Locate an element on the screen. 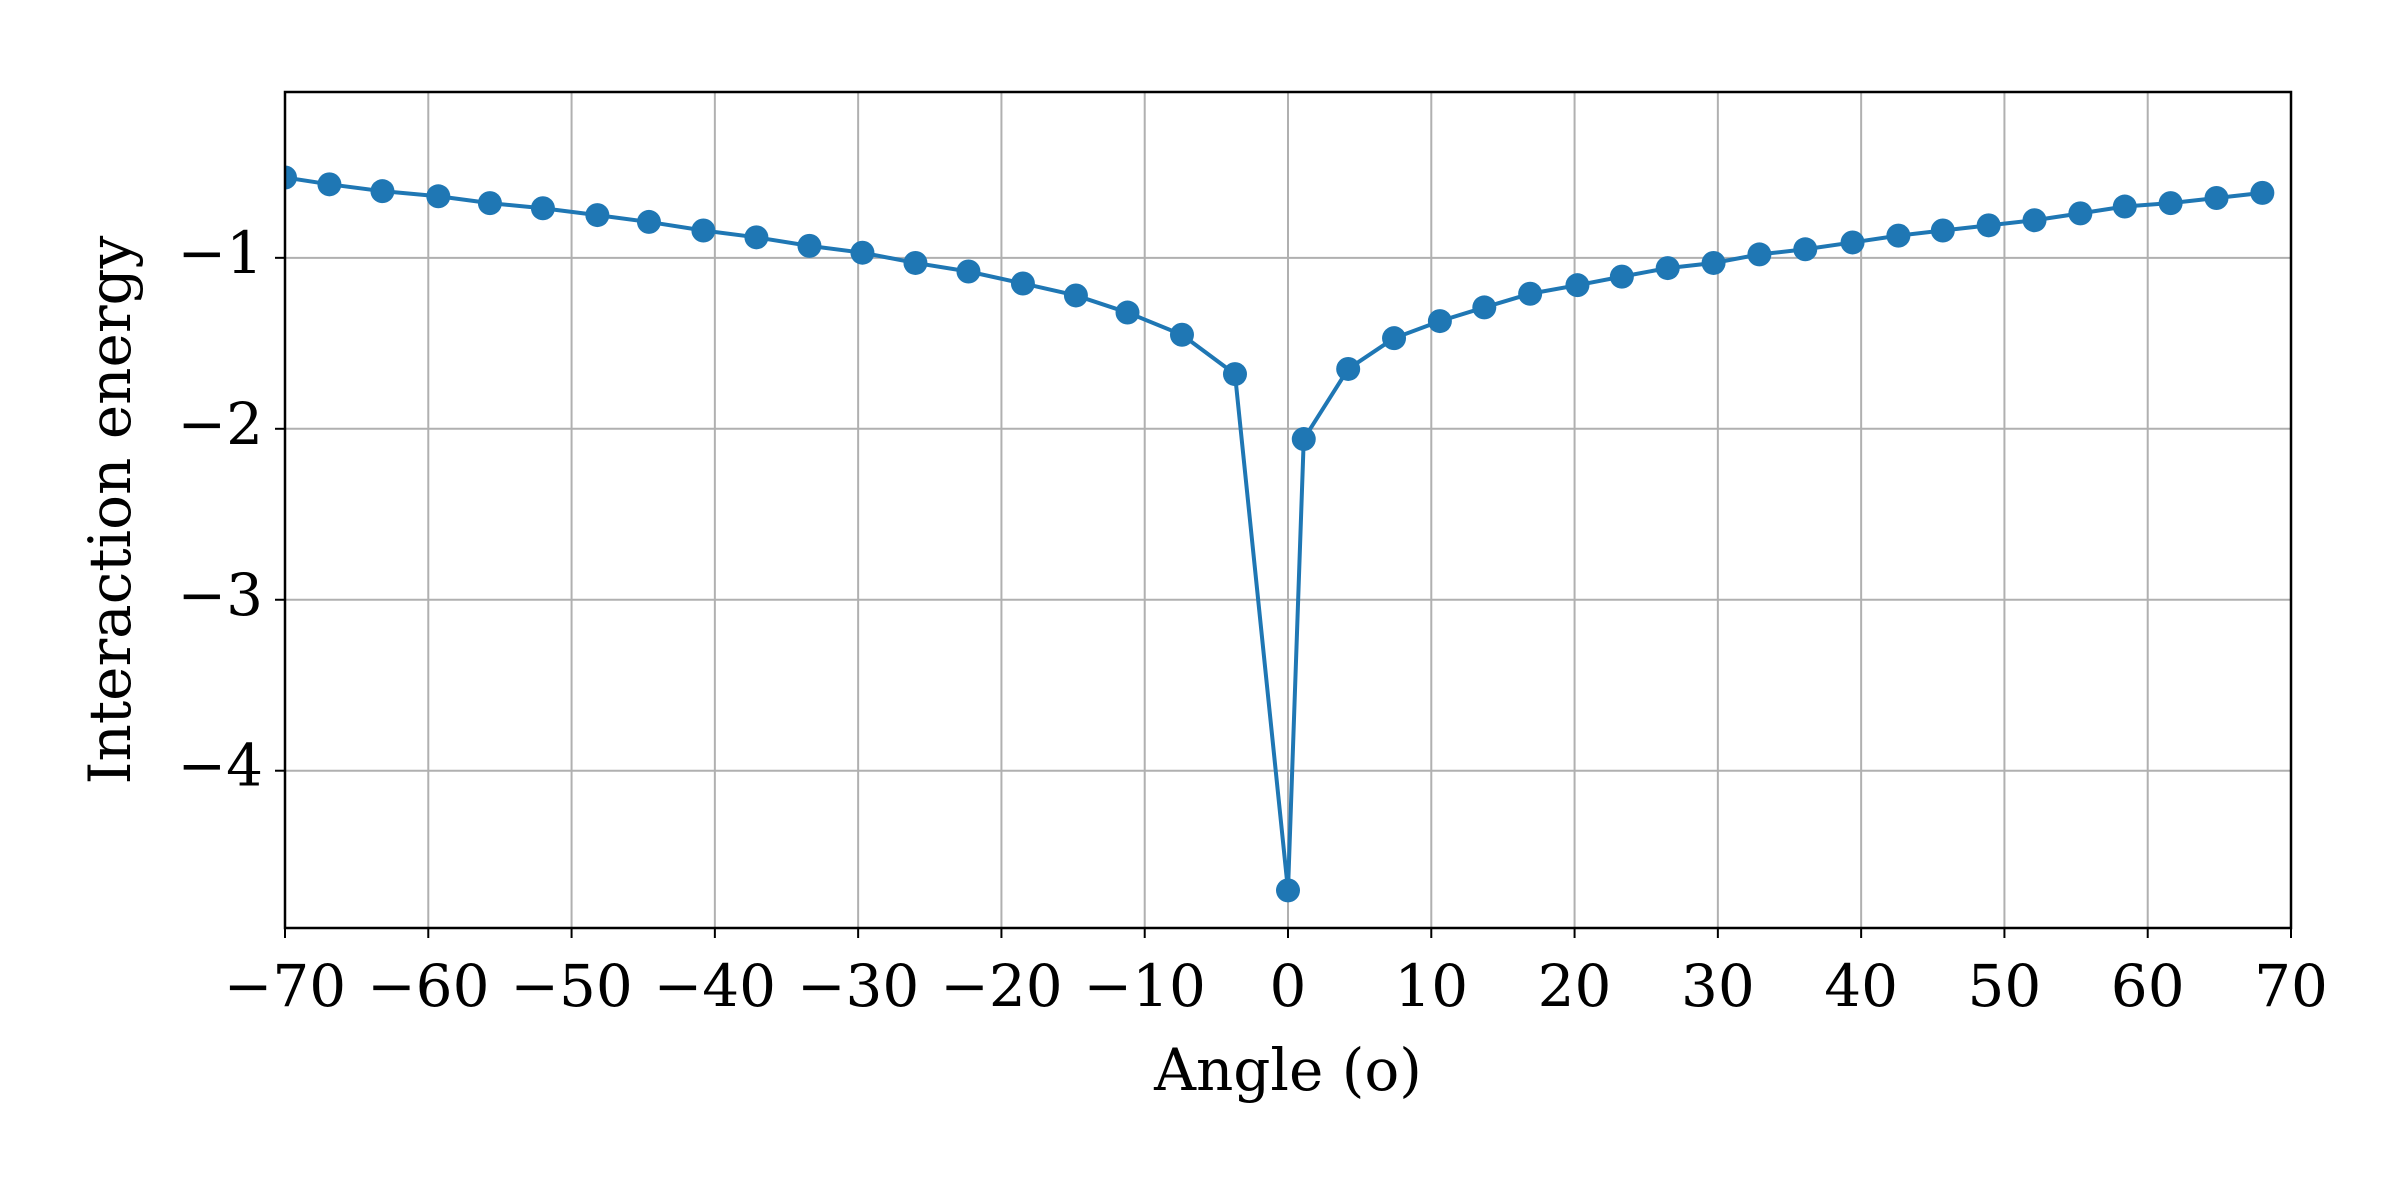 The width and height of the screenshot is (2400, 1200). x-tick-label: −60 is located at coordinates (428, 986).